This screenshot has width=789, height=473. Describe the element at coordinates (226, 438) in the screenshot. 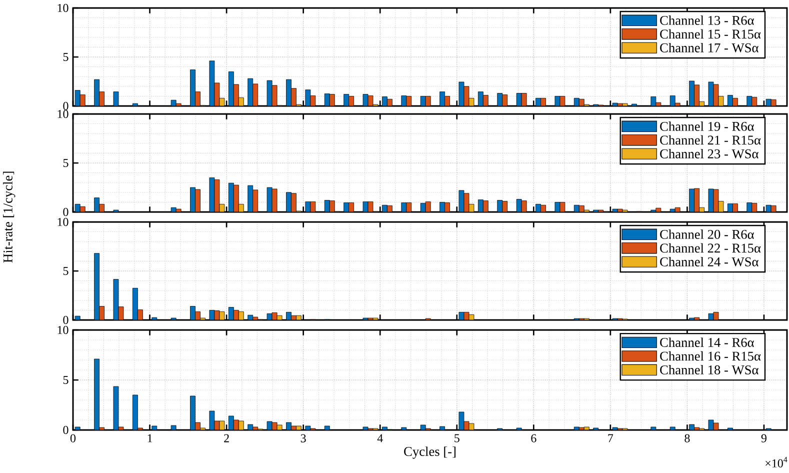

I see `x-tick-label: 2` at that location.